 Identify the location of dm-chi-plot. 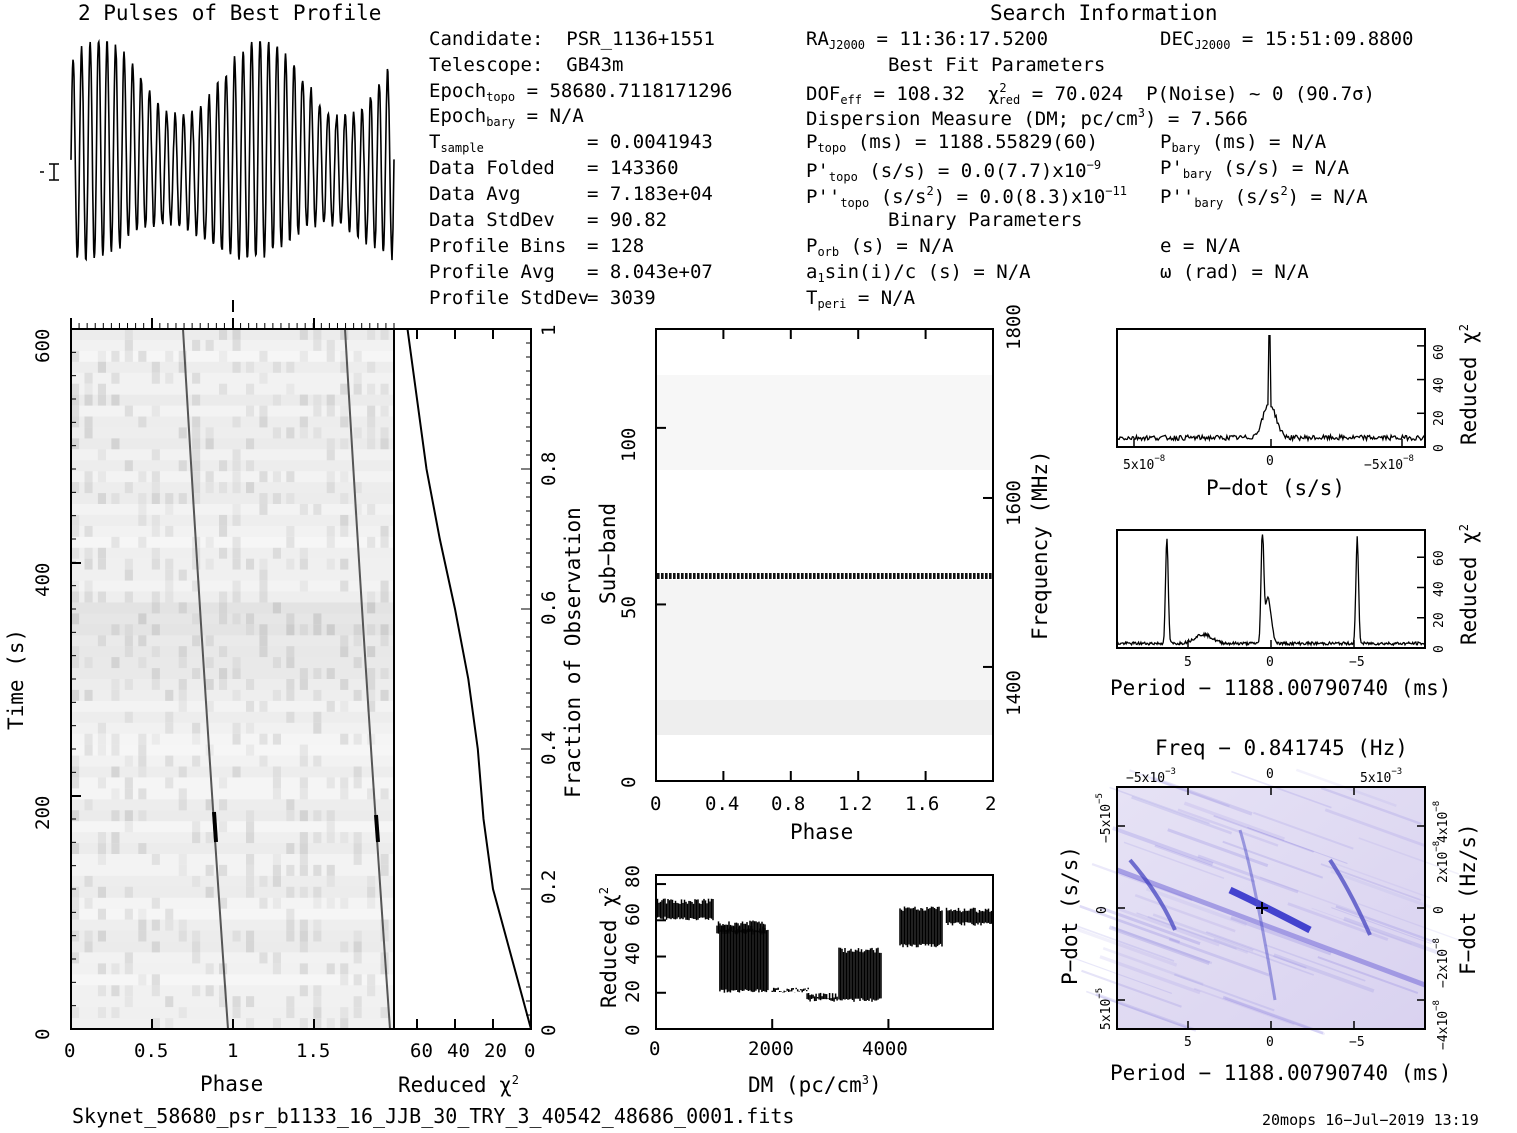
(824, 952).